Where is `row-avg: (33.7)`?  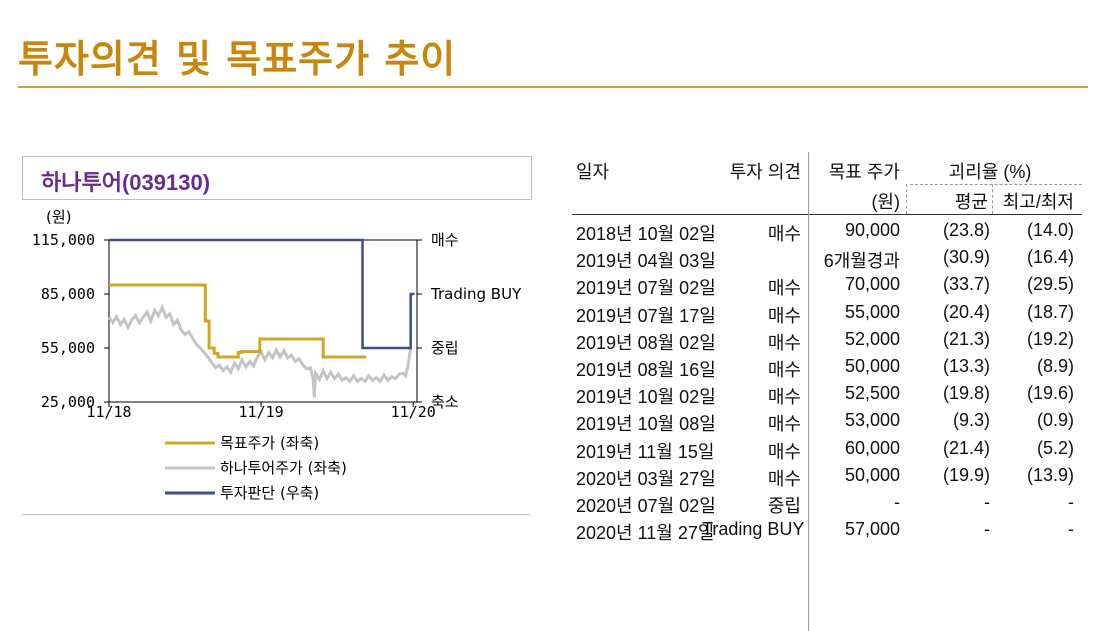 row-avg: (33.7) is located at coordinates (966, 284).